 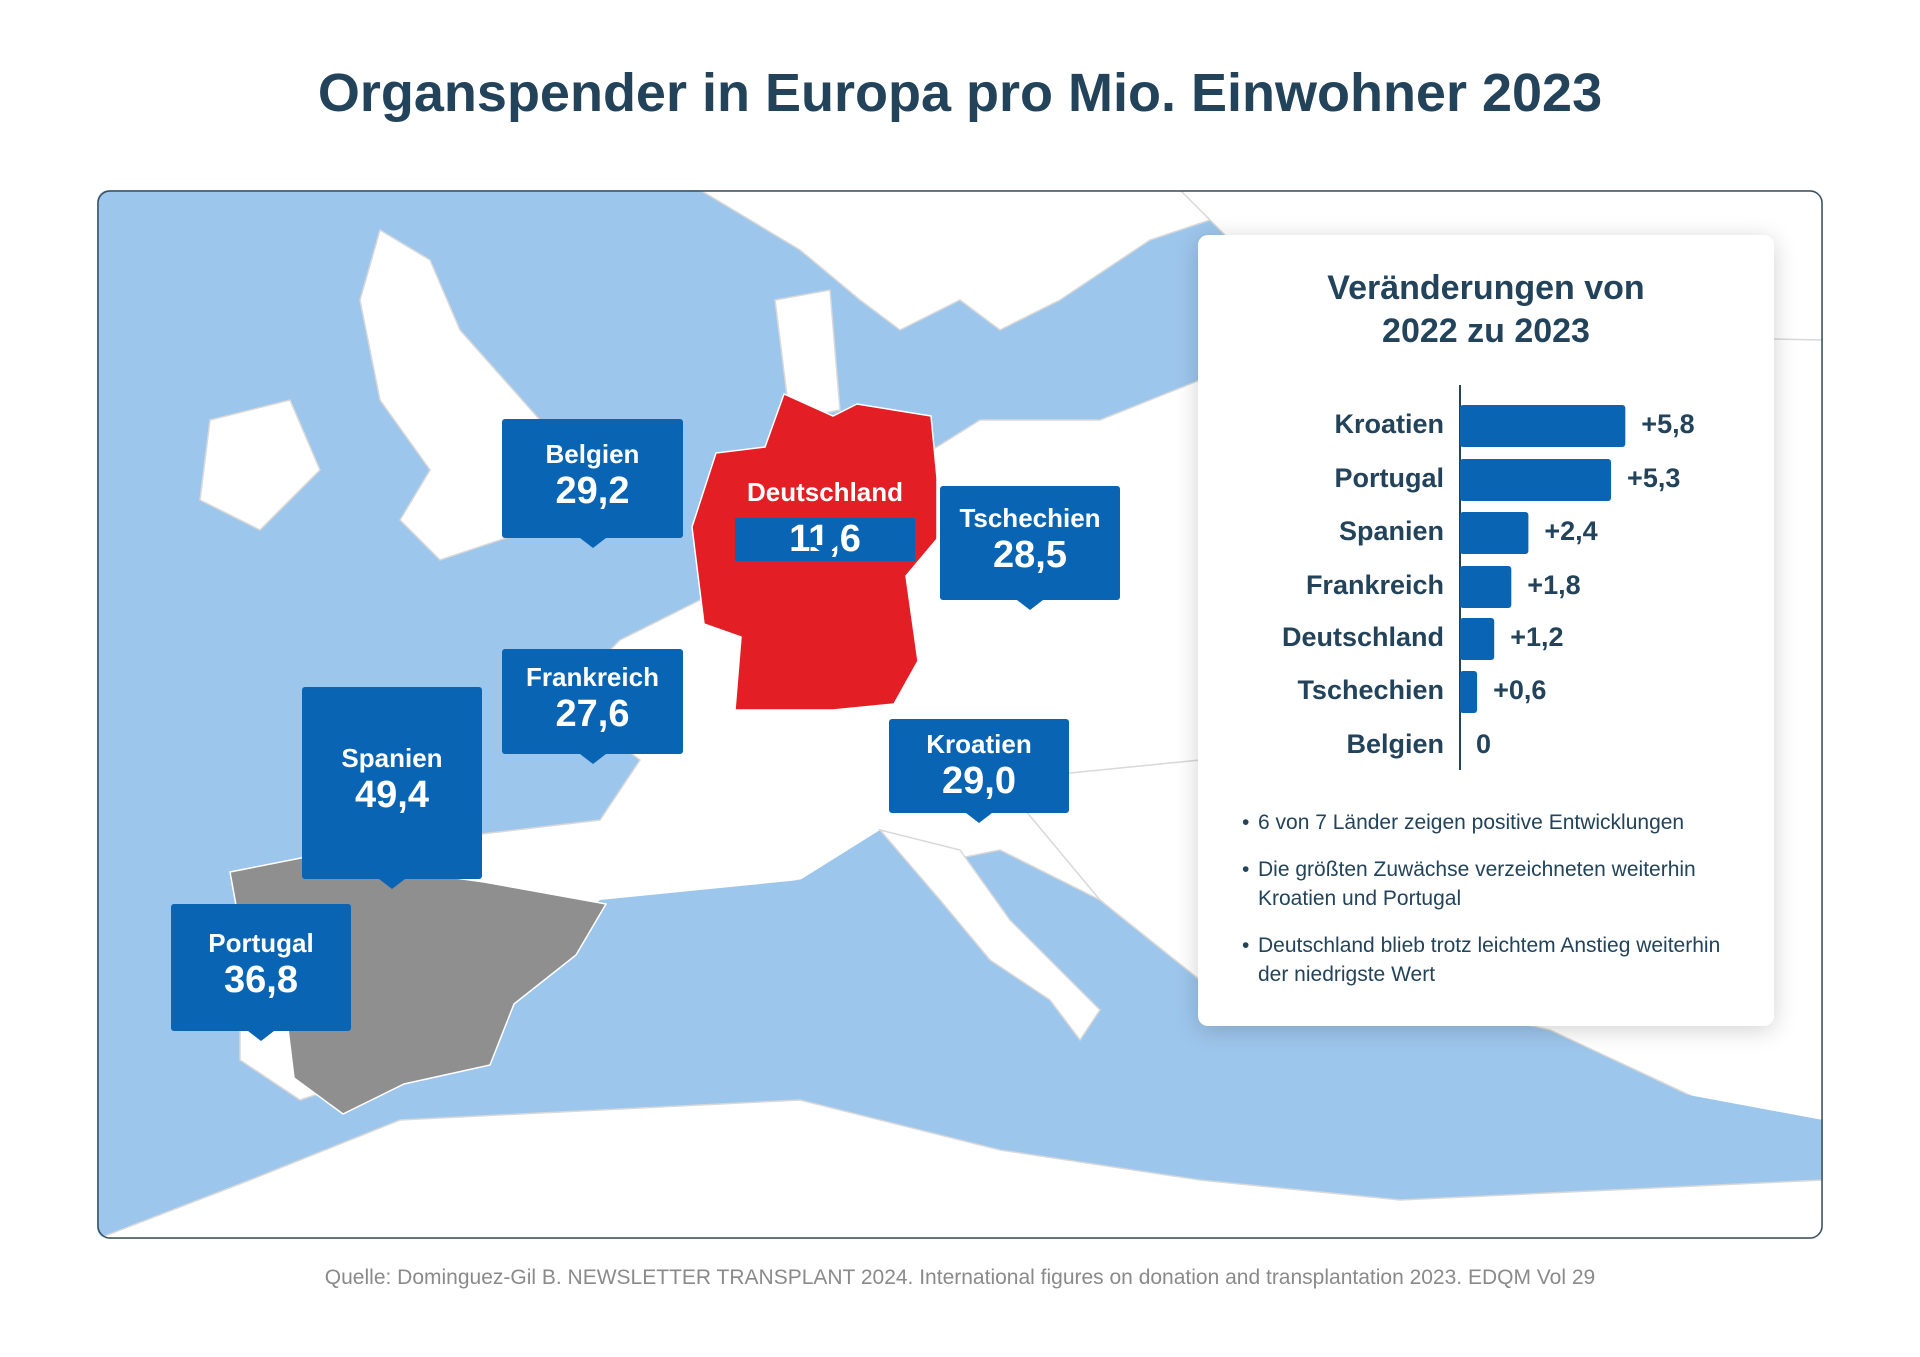 I want to click on callout-value: 27,6, so click(x=592, y=713).